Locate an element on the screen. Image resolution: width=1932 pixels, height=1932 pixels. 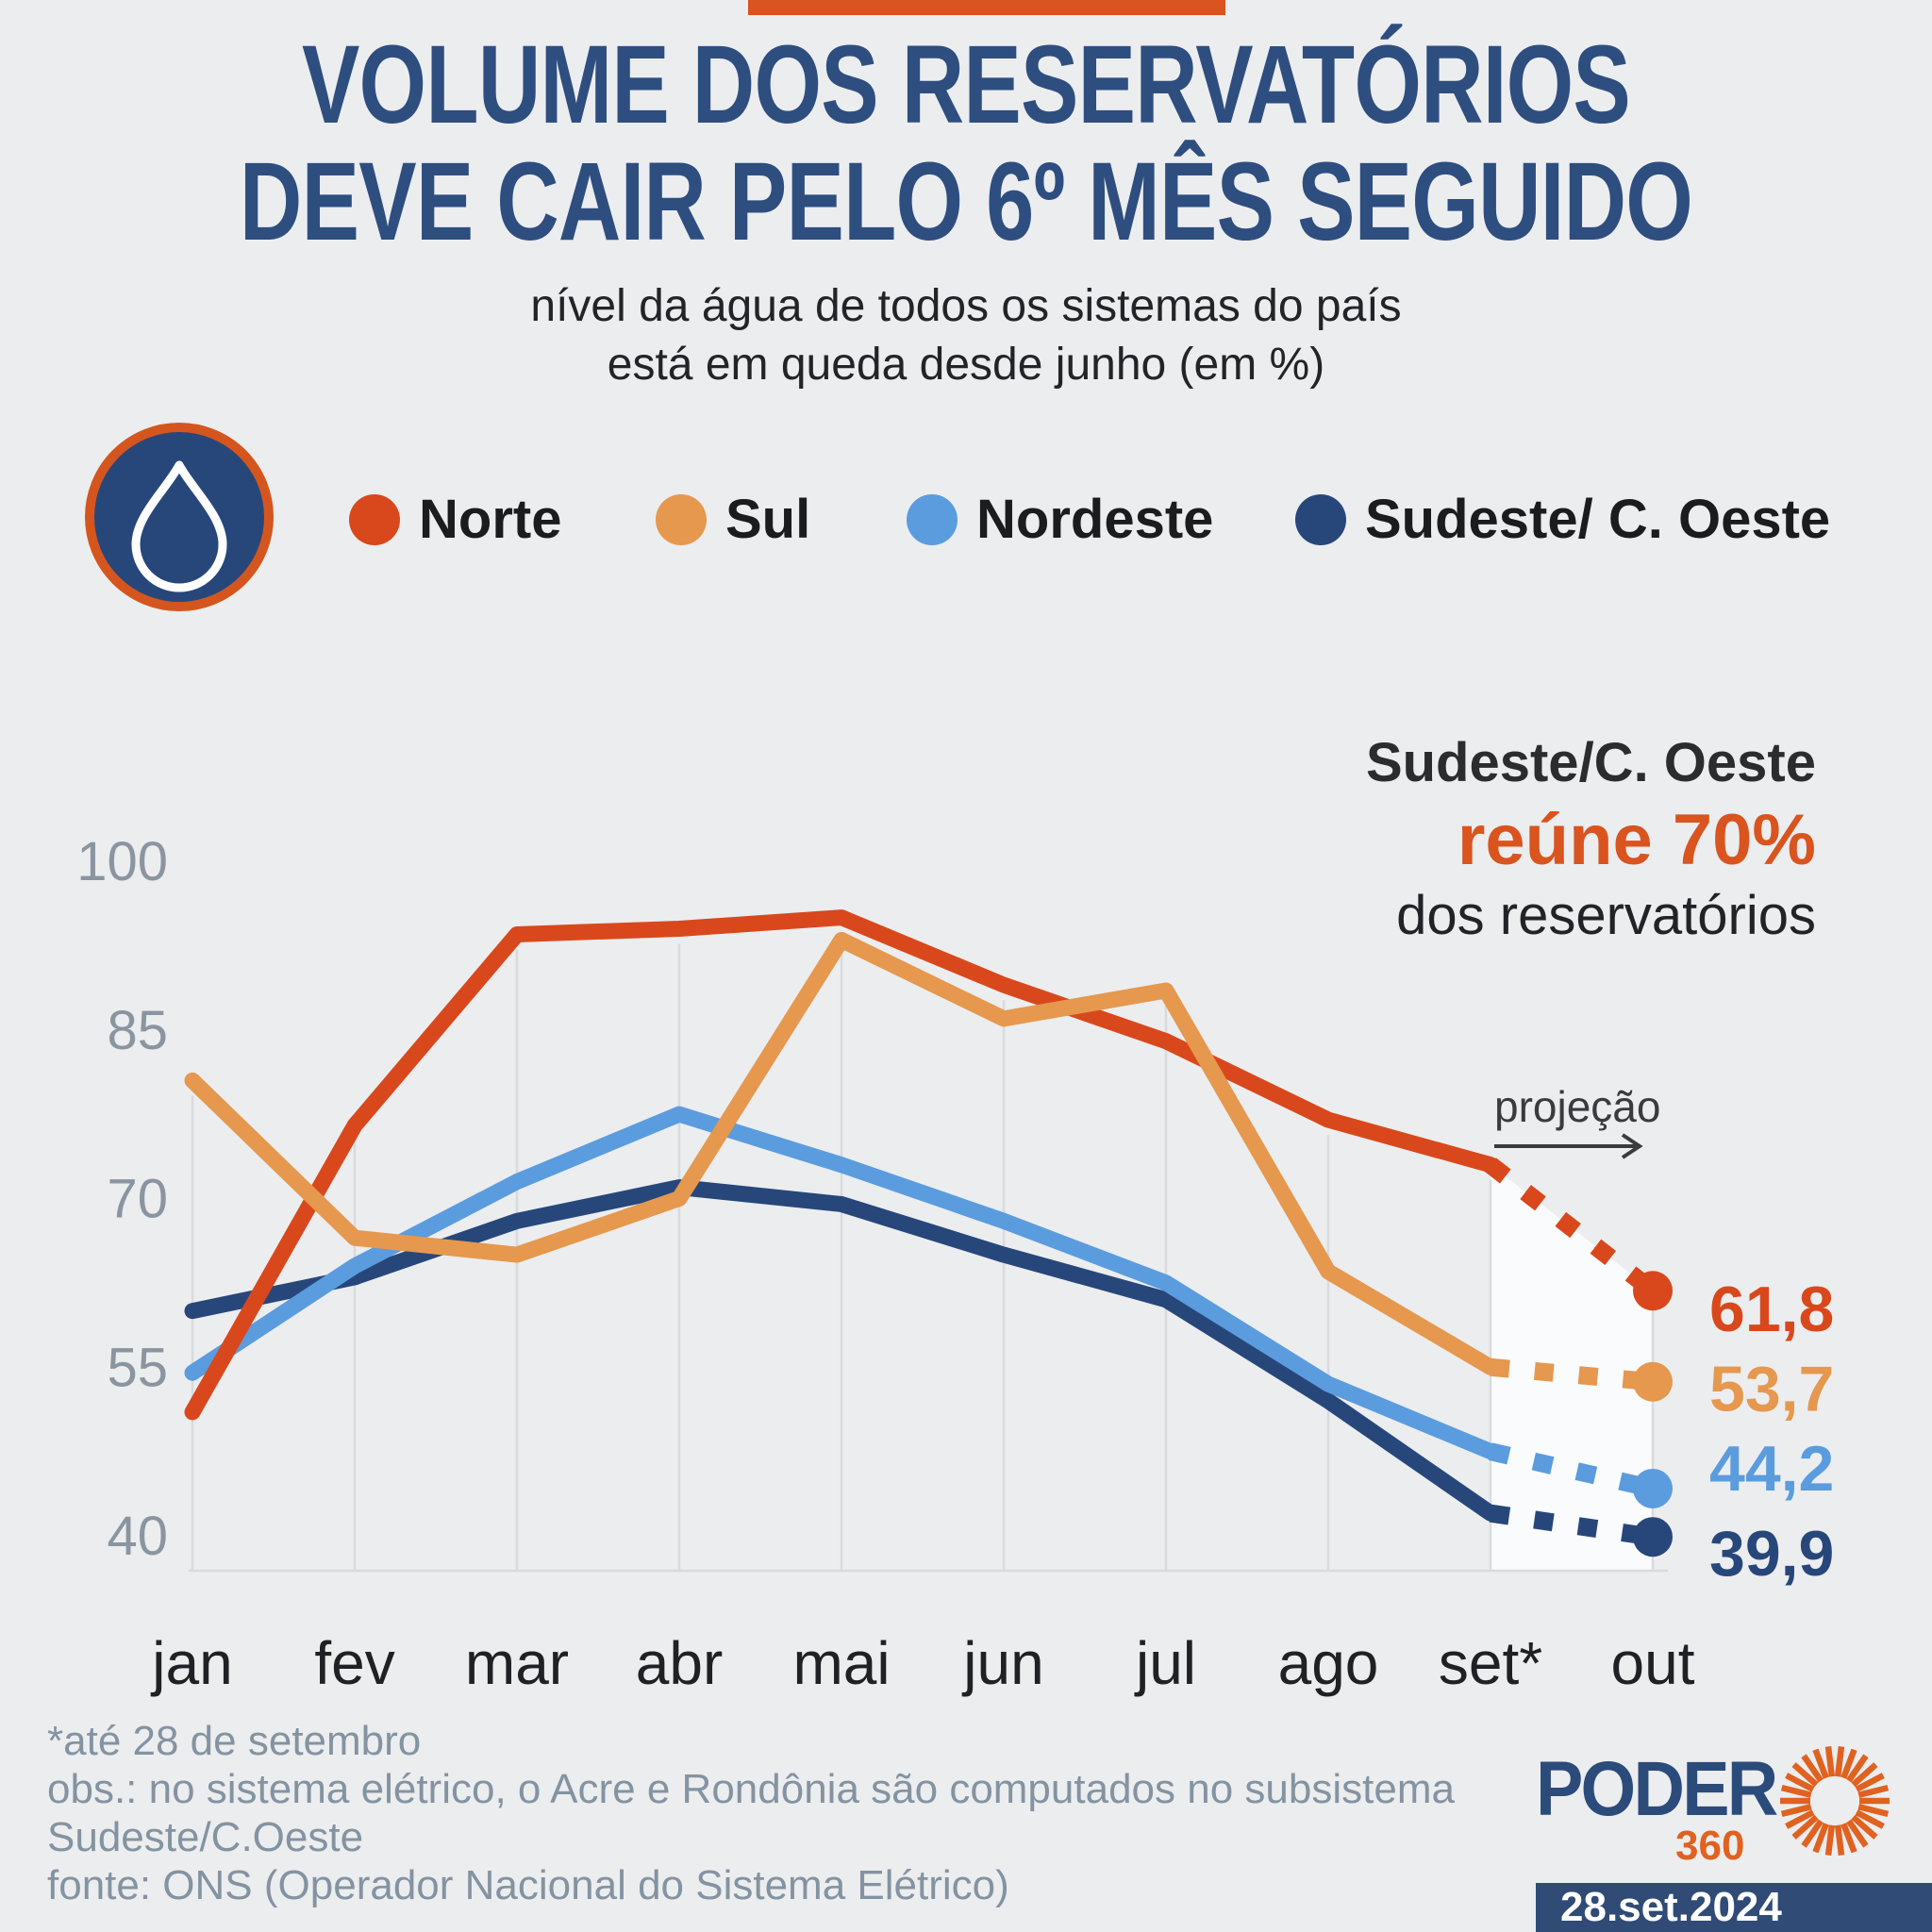
legend-dot-nordeste is located at coordinates (932, 519).